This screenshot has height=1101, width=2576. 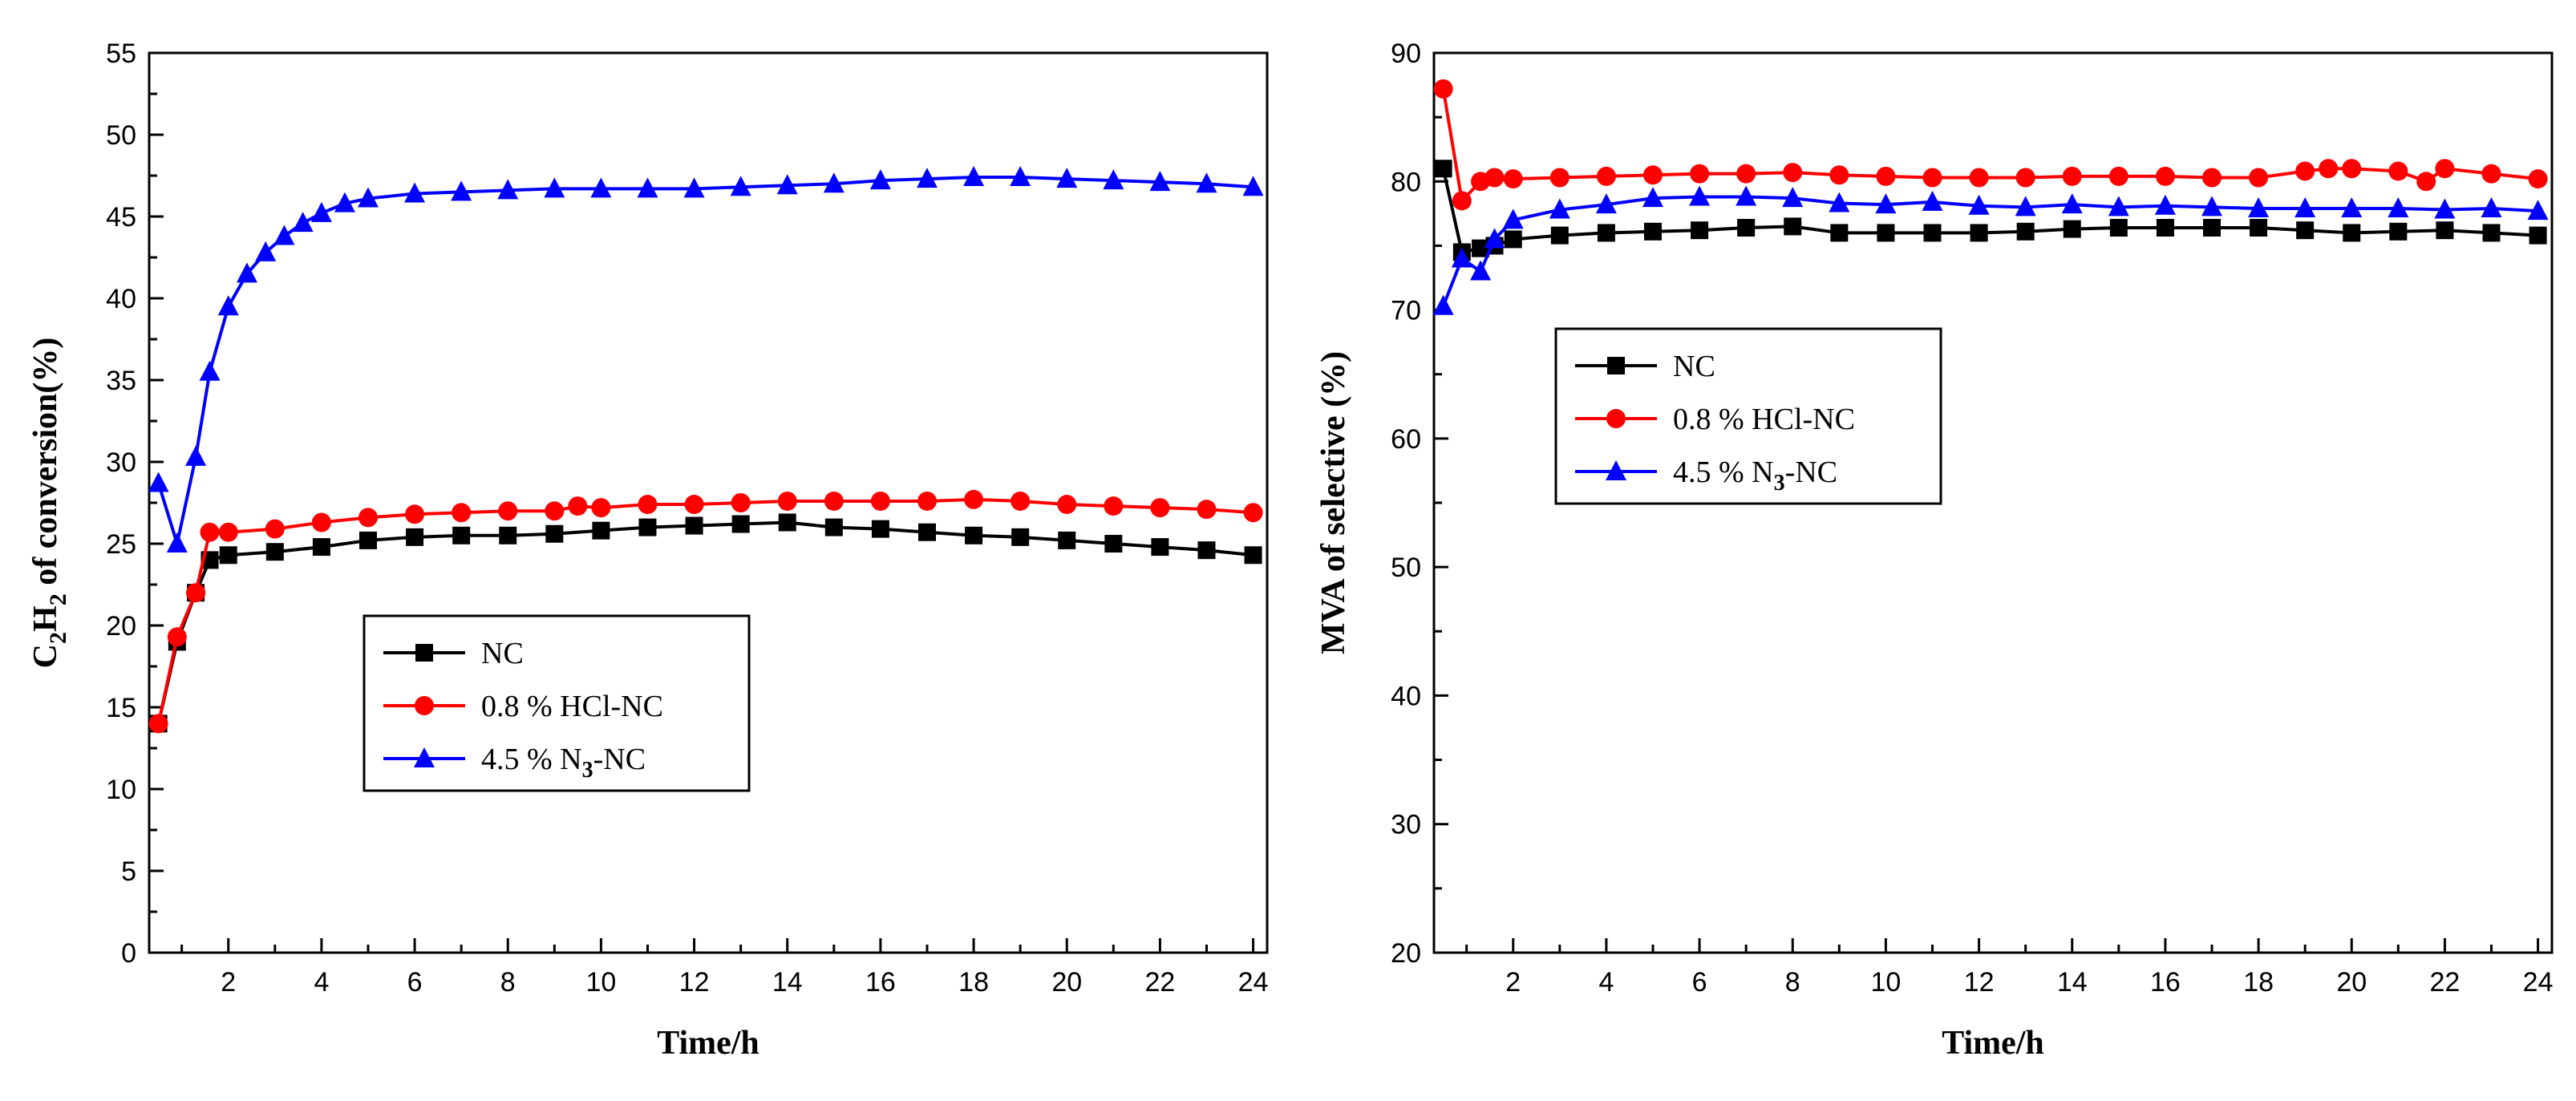 I want to click on y-tick-label: 15, so click(x=121, y=708).